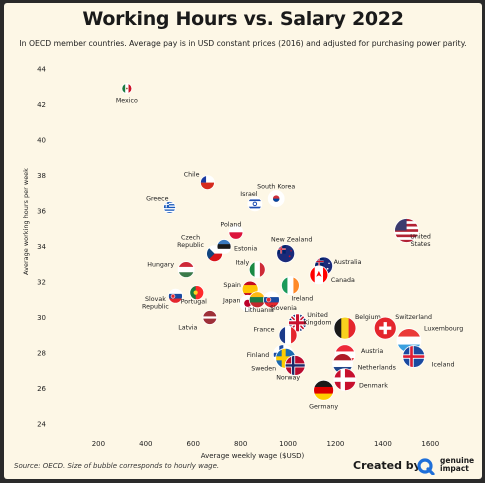  I want to click on point-label: Norway, so click(288, 377).